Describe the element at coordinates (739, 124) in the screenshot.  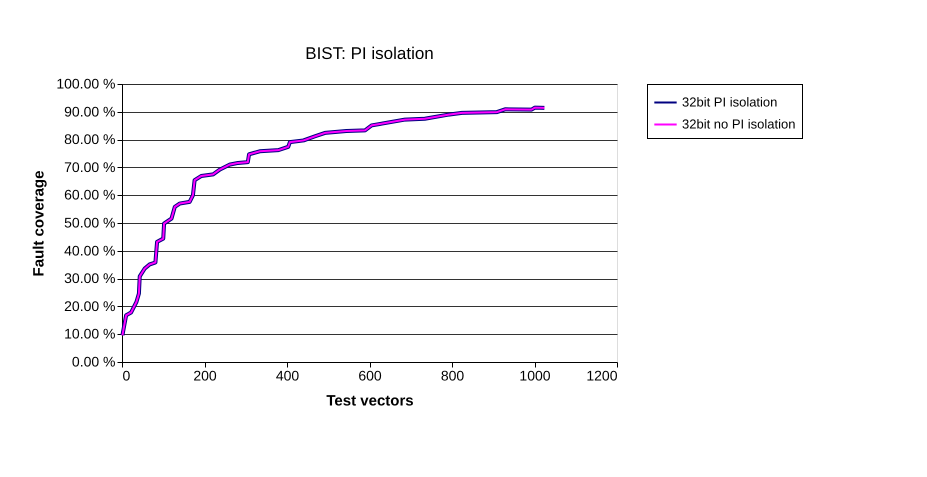
I see `legend-label: 32bit no PI isolation` at that location.